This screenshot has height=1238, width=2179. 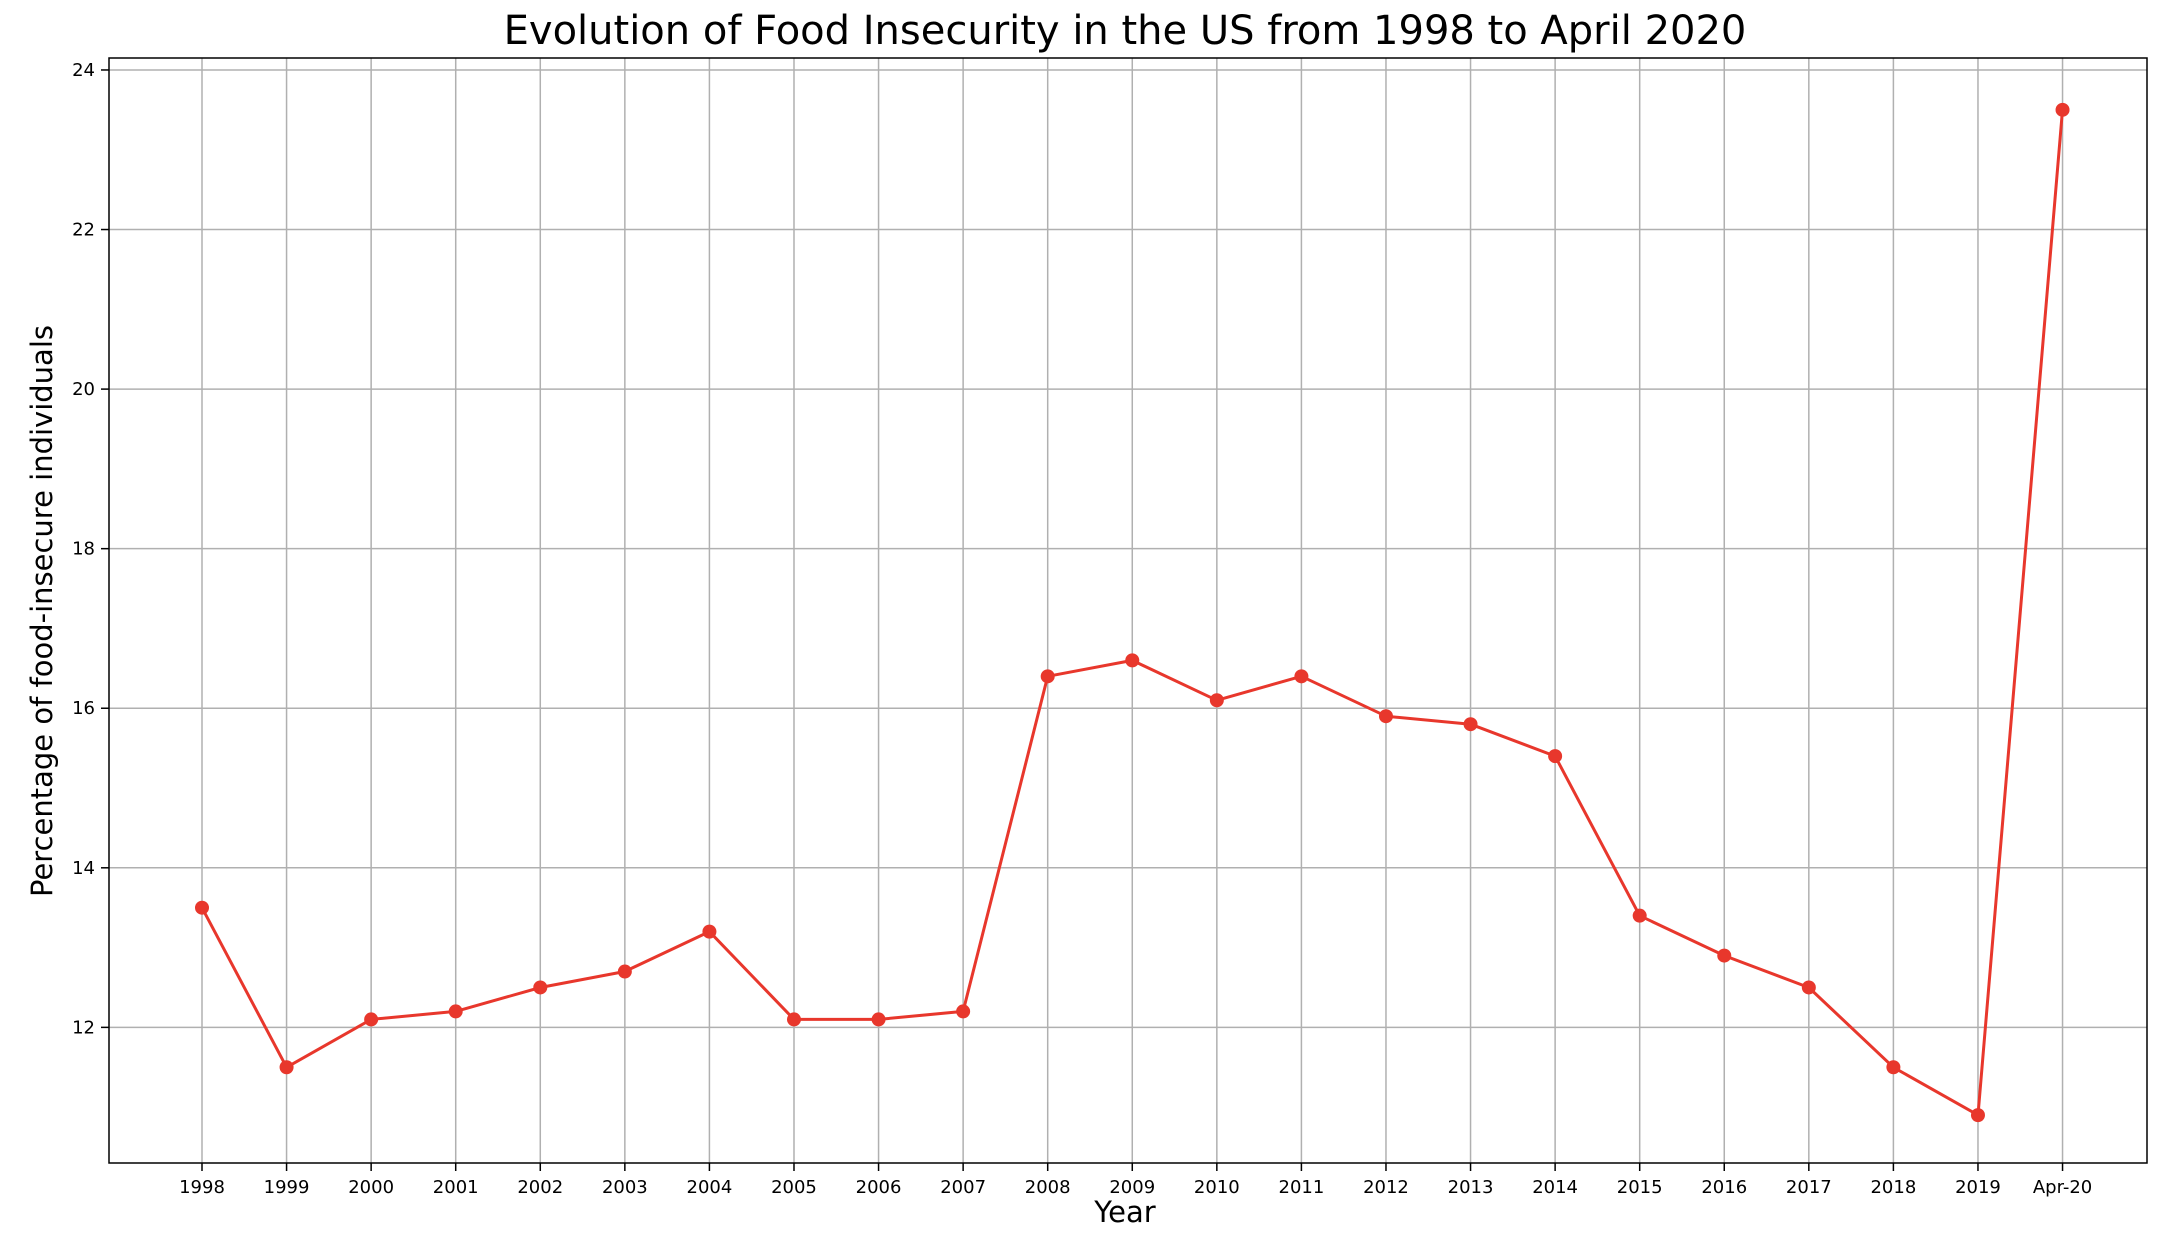 What do you see at coordinates (1386, 1187) in the screenshot?
I see `x-tick-label: 2012` at bounding box center [1386, 1187].